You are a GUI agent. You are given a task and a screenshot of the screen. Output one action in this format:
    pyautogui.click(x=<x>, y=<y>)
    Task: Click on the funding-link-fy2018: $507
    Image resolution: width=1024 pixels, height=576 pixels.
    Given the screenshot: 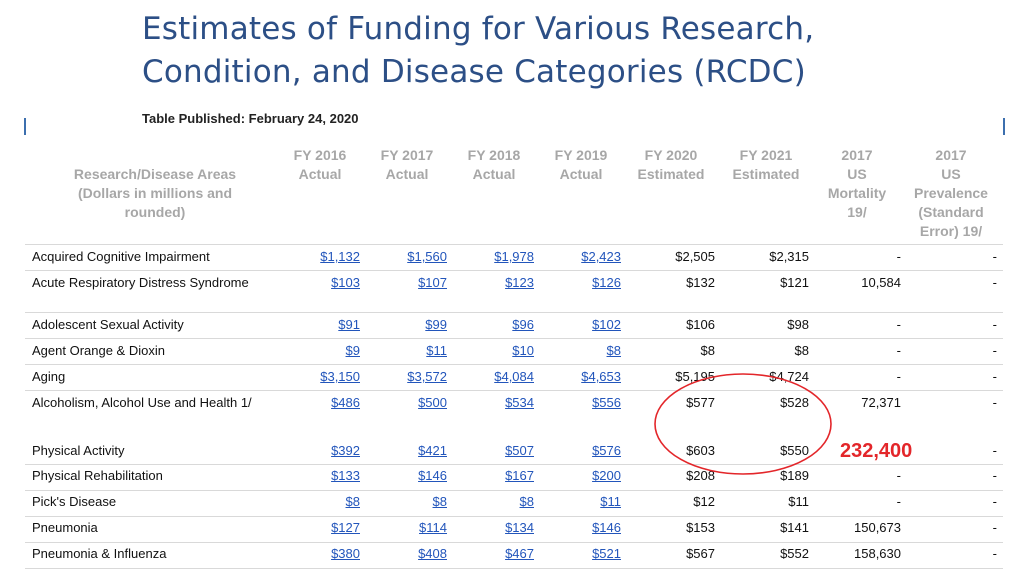 What is the action you would take?
    pyautogui.click(x=519, y=450)
    